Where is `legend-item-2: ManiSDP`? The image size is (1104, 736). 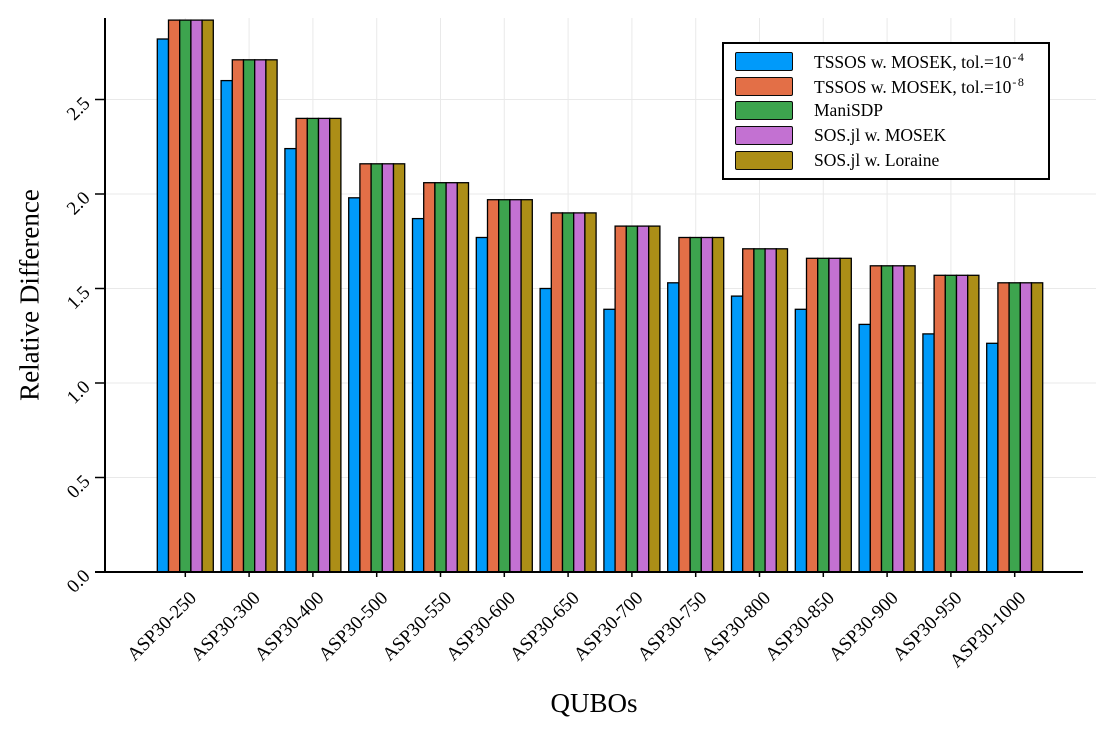
legend-item-2: ManiSDP is located at coordinates (886, 111).